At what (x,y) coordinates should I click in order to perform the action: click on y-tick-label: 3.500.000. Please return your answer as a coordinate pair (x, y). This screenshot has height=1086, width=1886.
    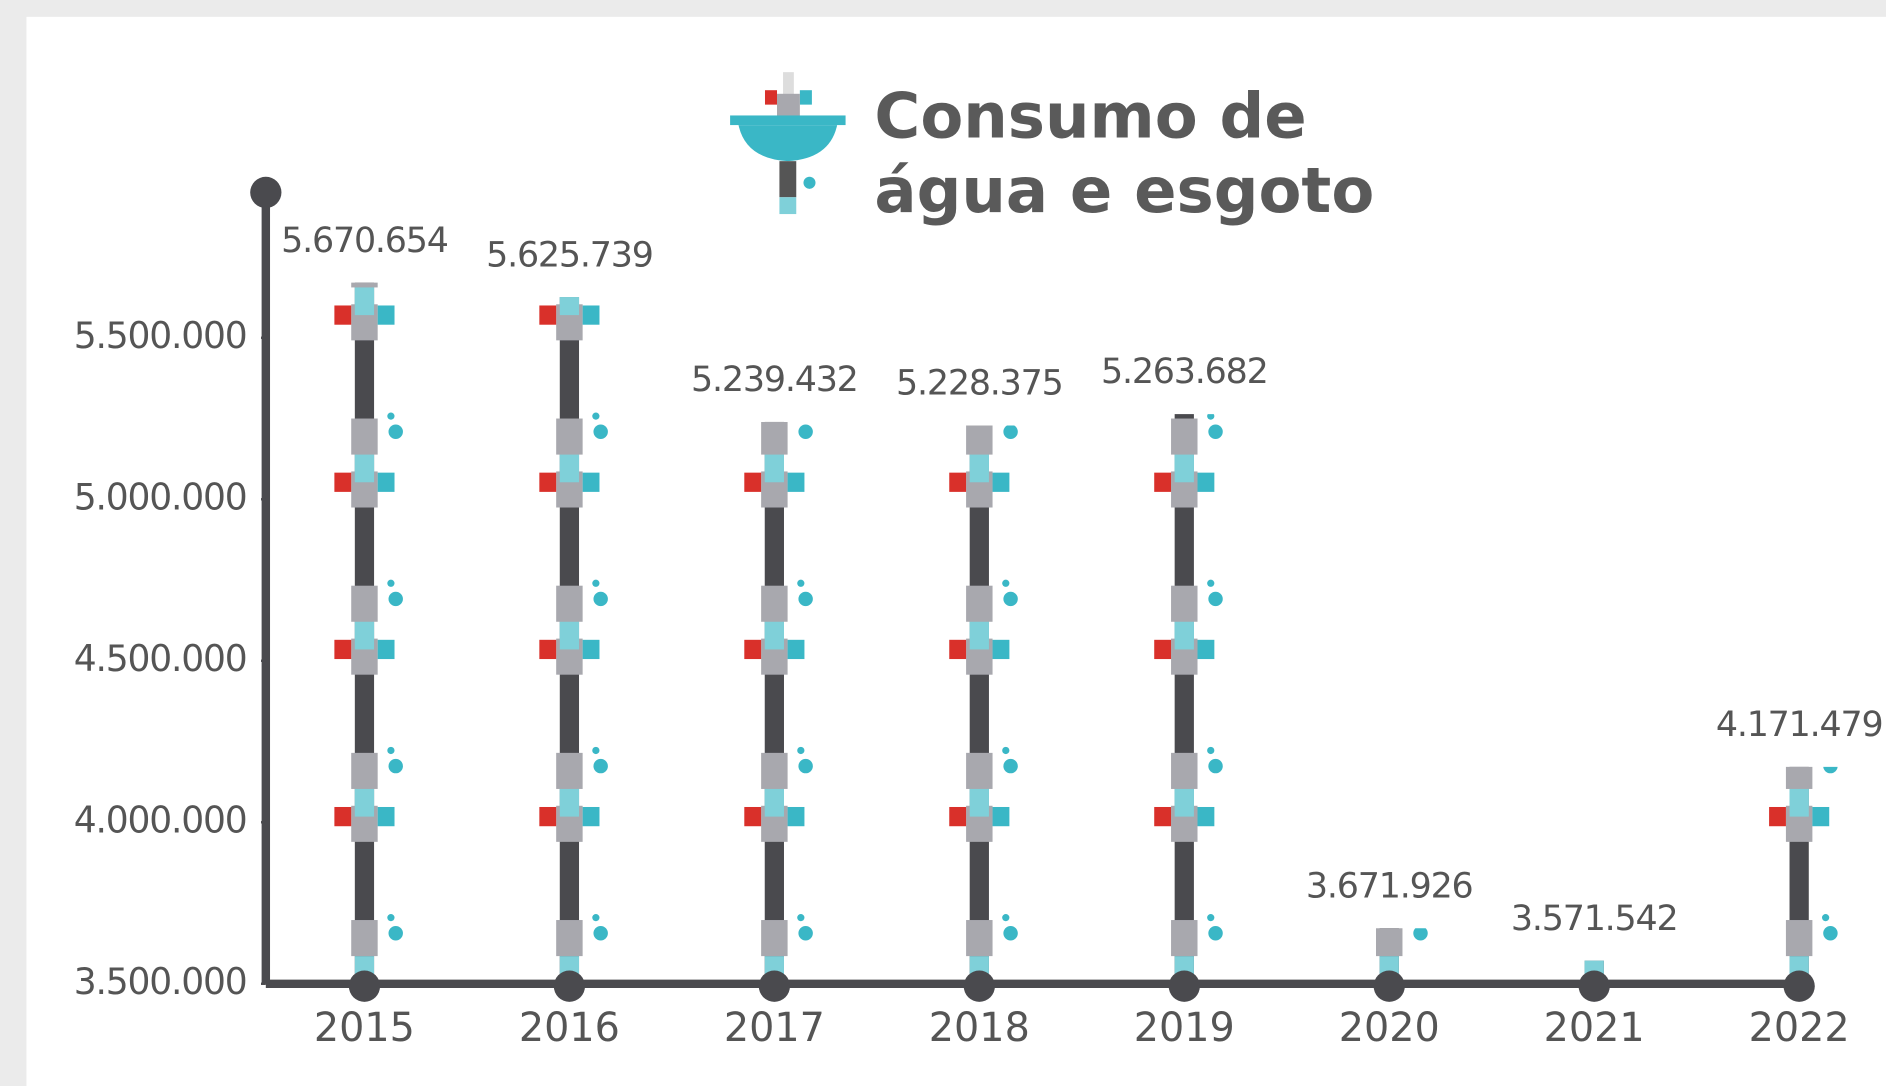
    Looking at the image, I should click on (160, 982).